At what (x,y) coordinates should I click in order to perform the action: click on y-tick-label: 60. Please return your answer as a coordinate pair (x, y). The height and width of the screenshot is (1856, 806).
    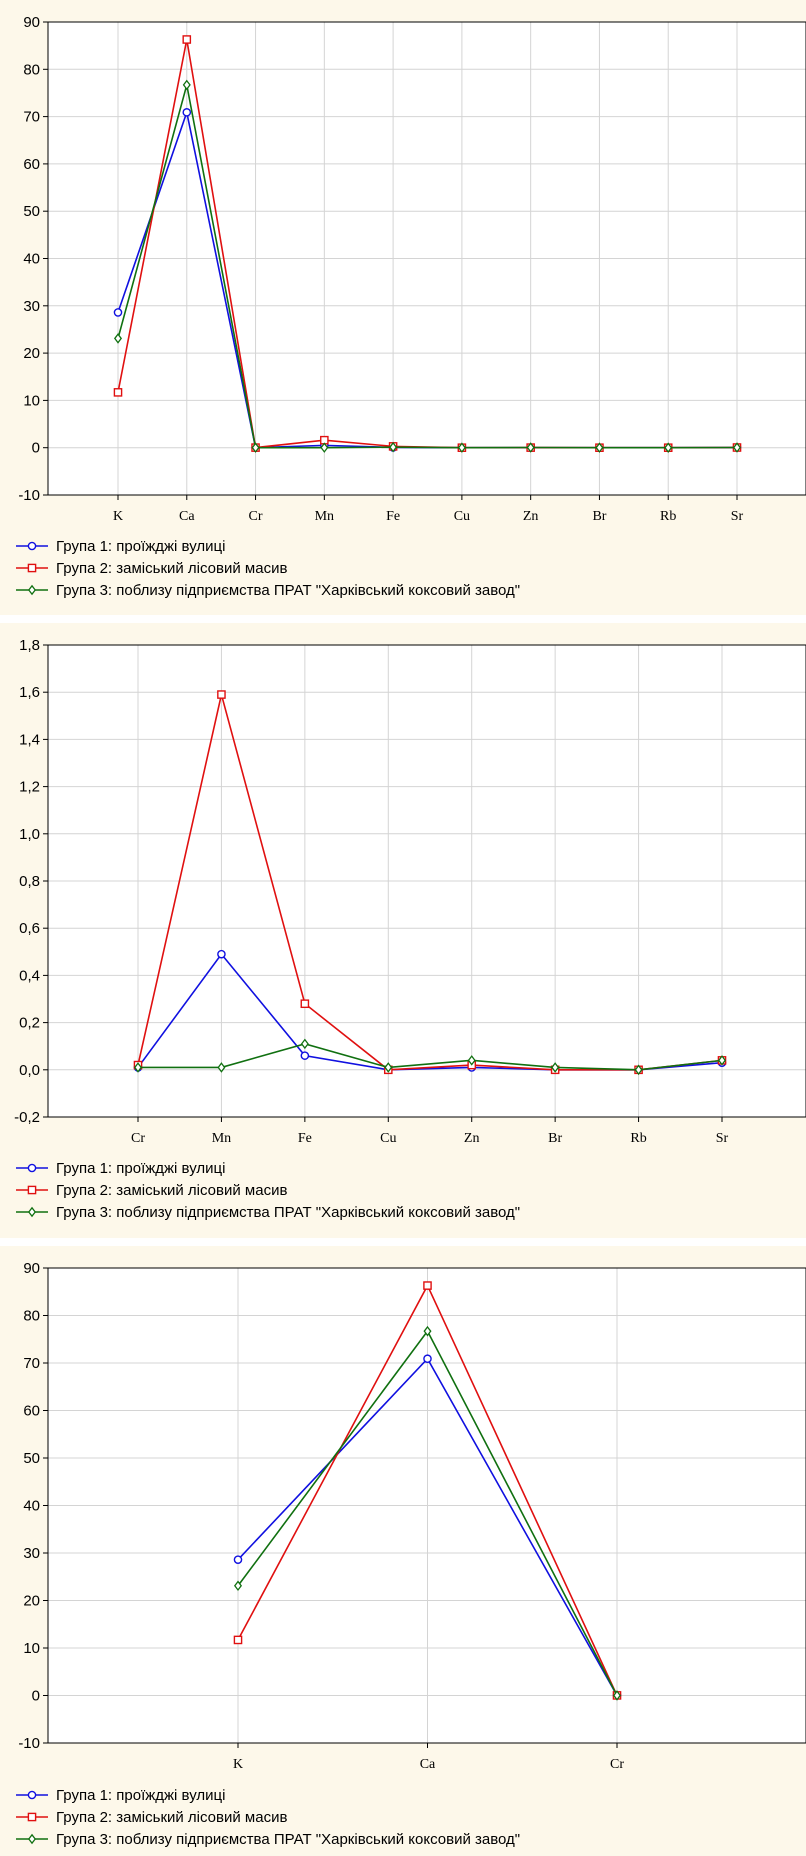
    Looking at the image, I should click on (31, 1411).